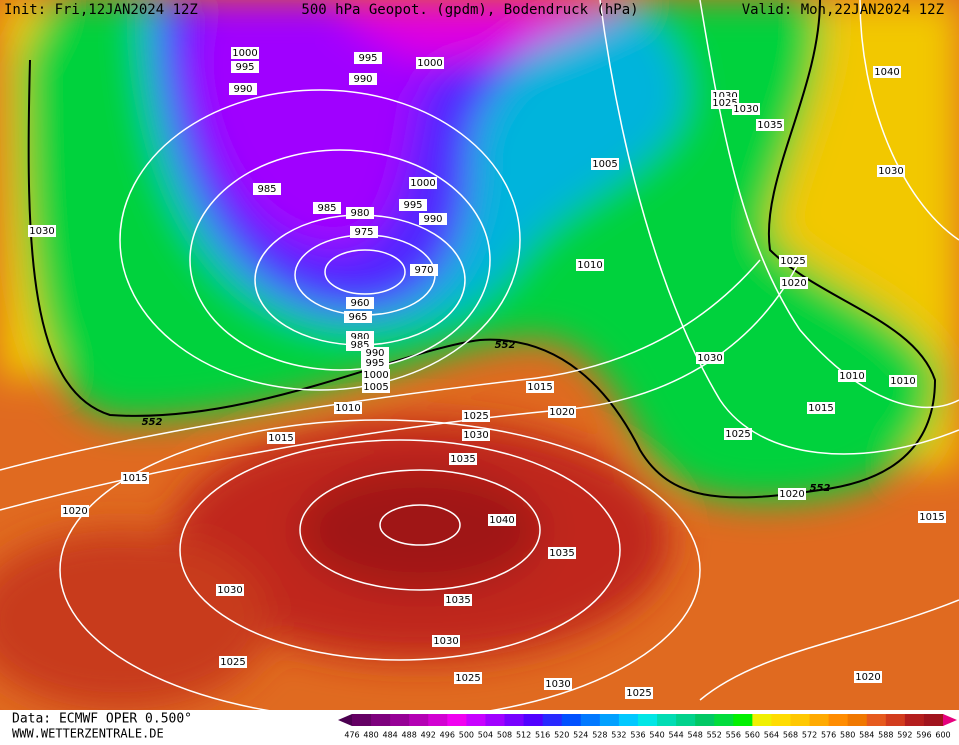  What do you see at coordinates (771, 735) in the screenshot?
I see `colorbar-label: 564` at bounding box center [771, 735].